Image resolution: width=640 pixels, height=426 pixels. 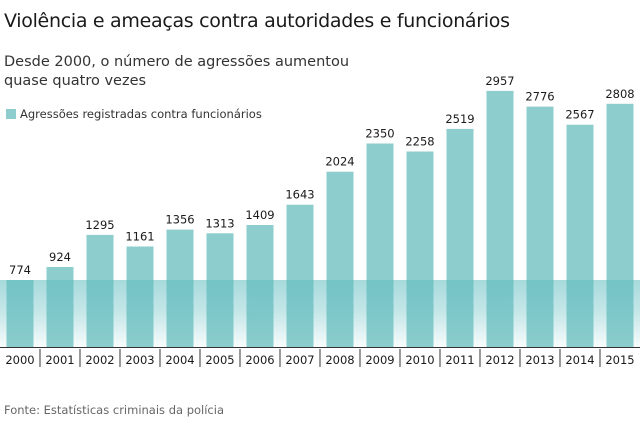 What do you see at coordinates (619, 94) in the screenshot?
I see `bar-value-label-2015: 2808` at bounding box center [619, 94].